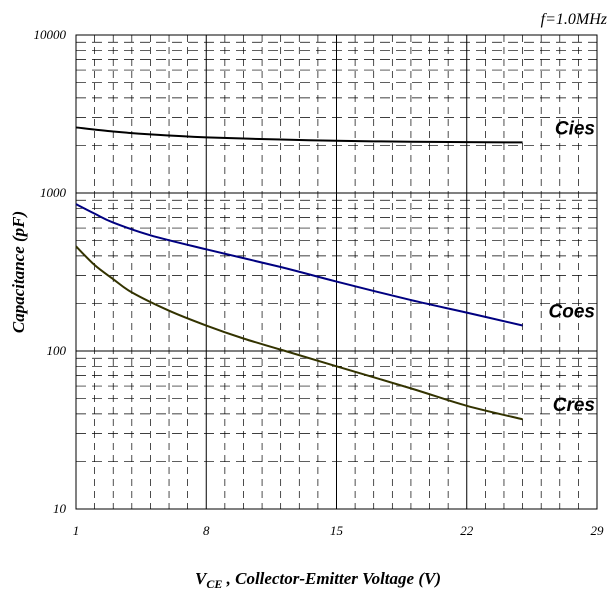 The height and width of the screenshot is (605, 613). What do you see at coordinates (206, 530) in the screenshot?
I see `x-tick-label: 8` at bounding box center [206, 530].